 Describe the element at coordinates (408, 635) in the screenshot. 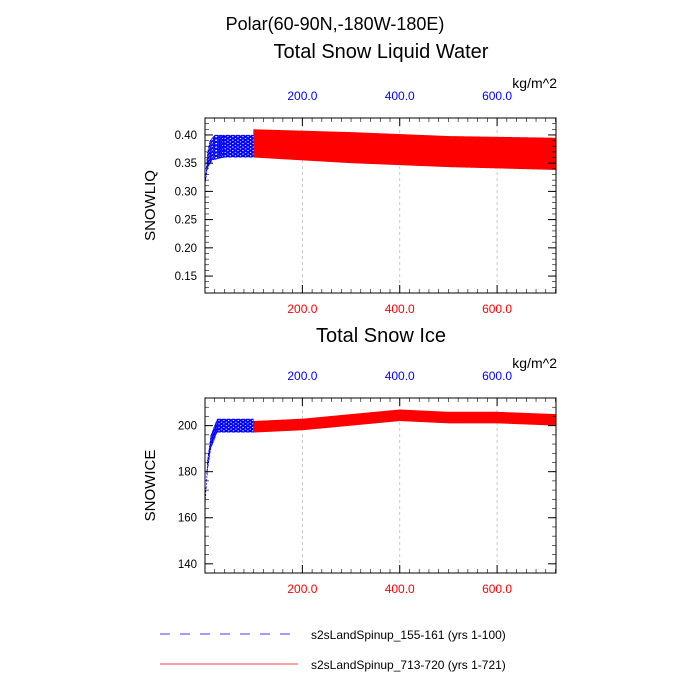

I see `legend-label-1: s2sLandSpinup_155-161 (yrs 1-100)` at that location.